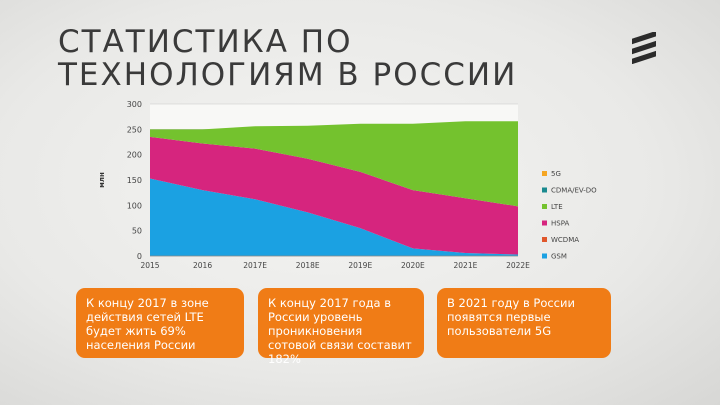 This screenshot has height=405, width=720. What do you see at coordinates (559, 257) in the screenshot?
I see `legend-label: GSM` at bounding box center [559, 257].